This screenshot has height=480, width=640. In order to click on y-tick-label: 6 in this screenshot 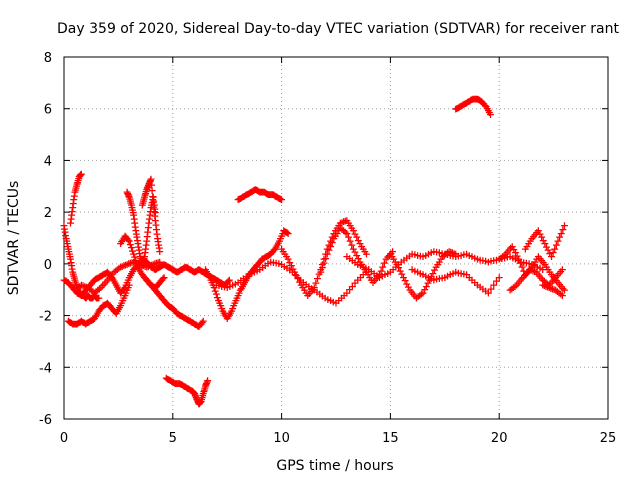, I will do `click(48, 110)`.